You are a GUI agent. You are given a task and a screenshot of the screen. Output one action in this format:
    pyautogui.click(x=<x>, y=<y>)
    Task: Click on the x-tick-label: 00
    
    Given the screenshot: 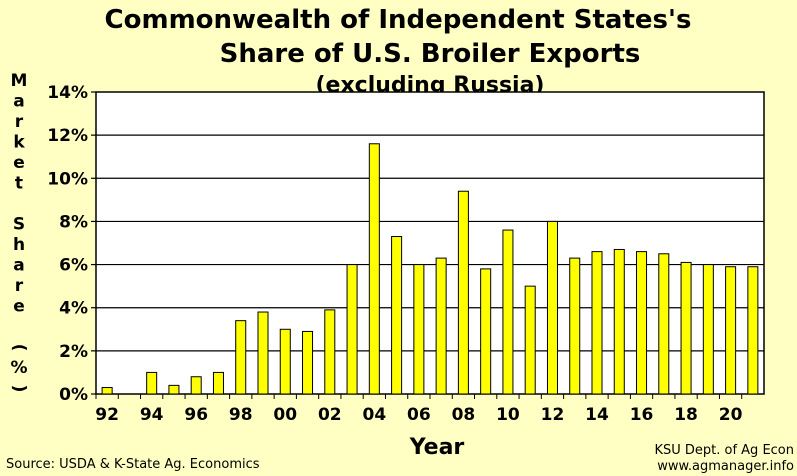 What is the action you would take?
    pyautogui.click(x=285, y=415)
    